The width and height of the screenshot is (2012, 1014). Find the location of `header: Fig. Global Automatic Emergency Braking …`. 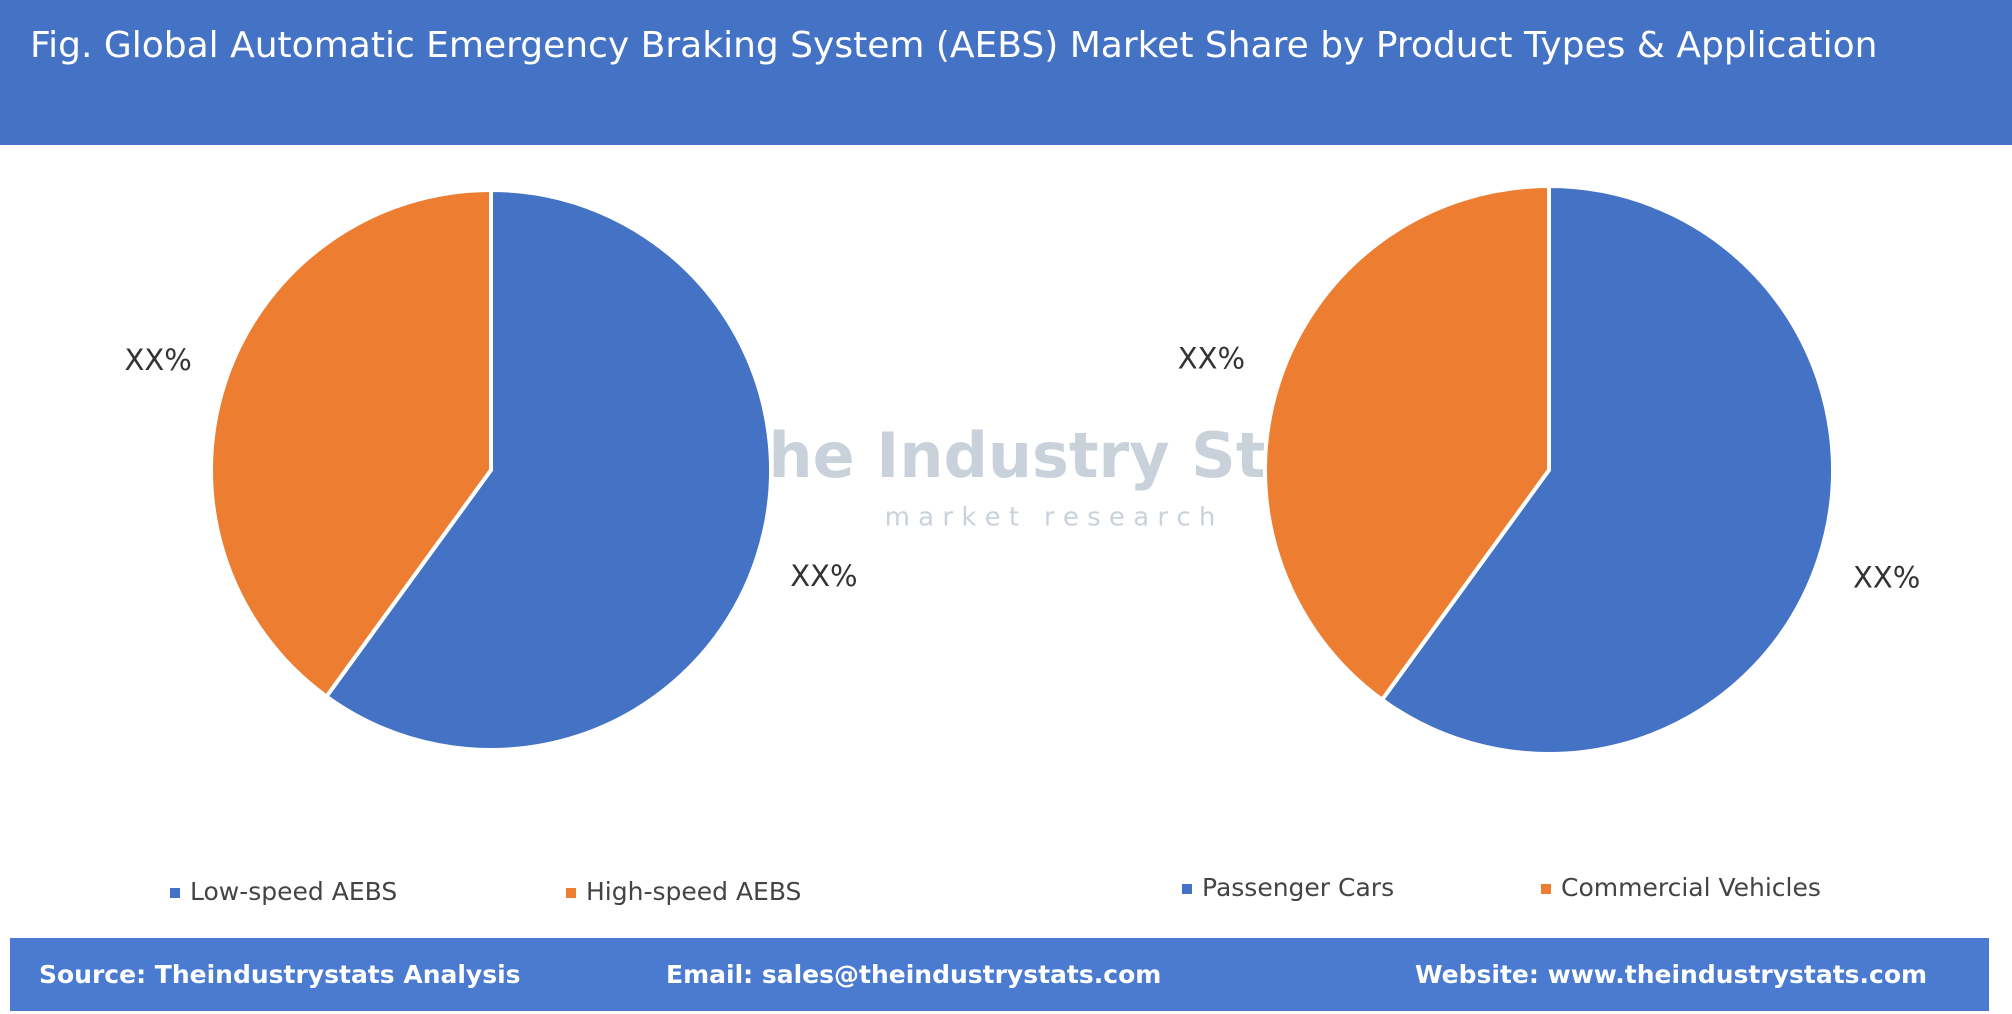

header: Fig. Global Automatic Emergency Braking … is located at coordinates (1006, 72).